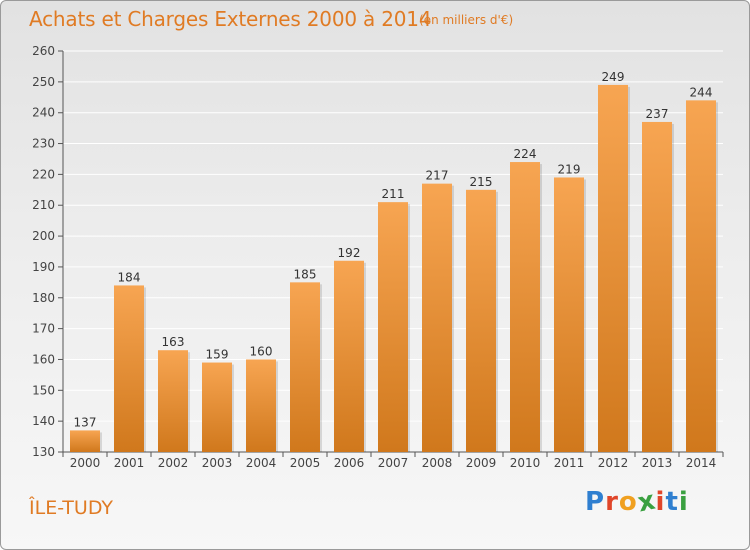  Describe the element at coordinates (217, 355) in the screenshot. I see `data-label: 159` at that location.